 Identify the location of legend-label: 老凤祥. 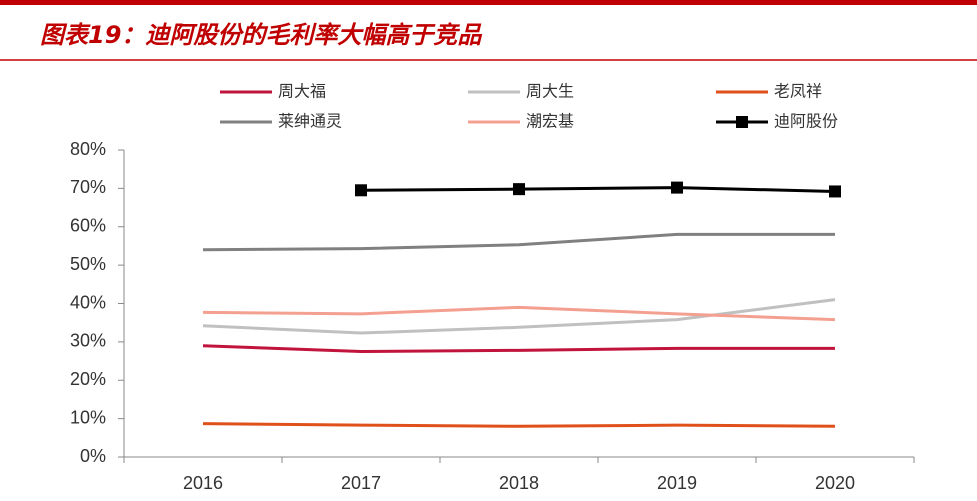
(798, 91).